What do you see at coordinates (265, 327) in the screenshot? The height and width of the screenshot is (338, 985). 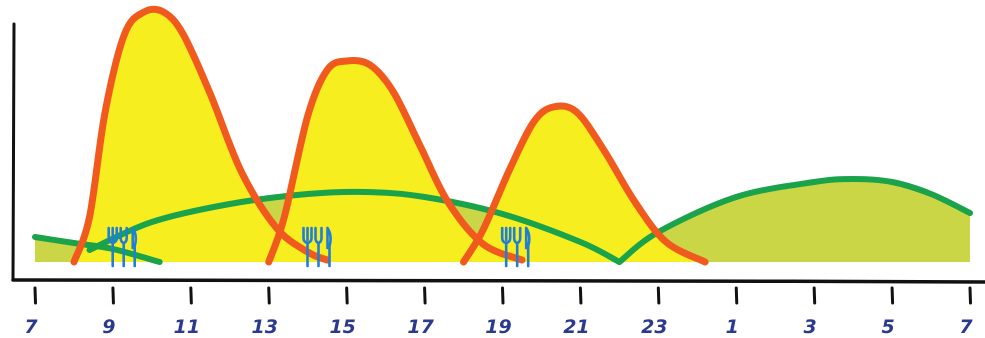 I see `x-tick-label: 13` at bounding box center [265, 327].